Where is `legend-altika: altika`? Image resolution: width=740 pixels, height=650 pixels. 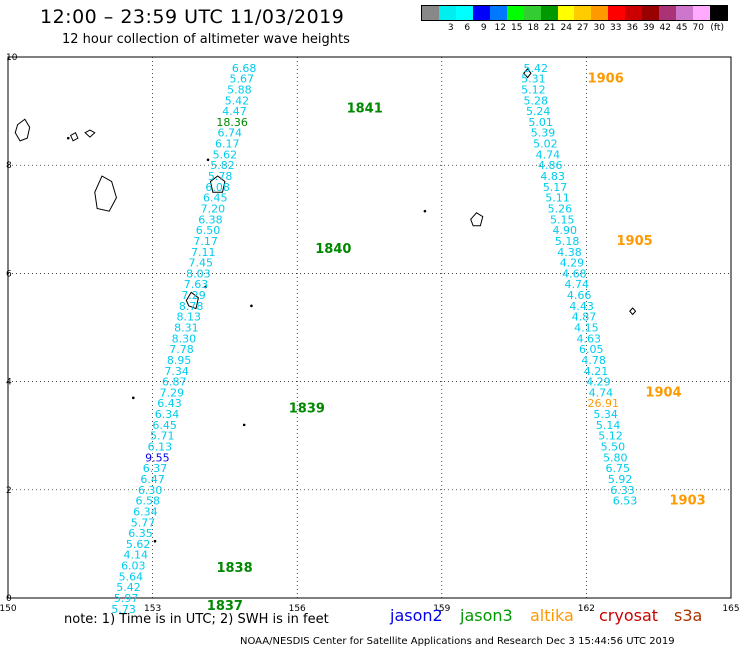
legend-altika: altika is located at coordinates (552, 615).